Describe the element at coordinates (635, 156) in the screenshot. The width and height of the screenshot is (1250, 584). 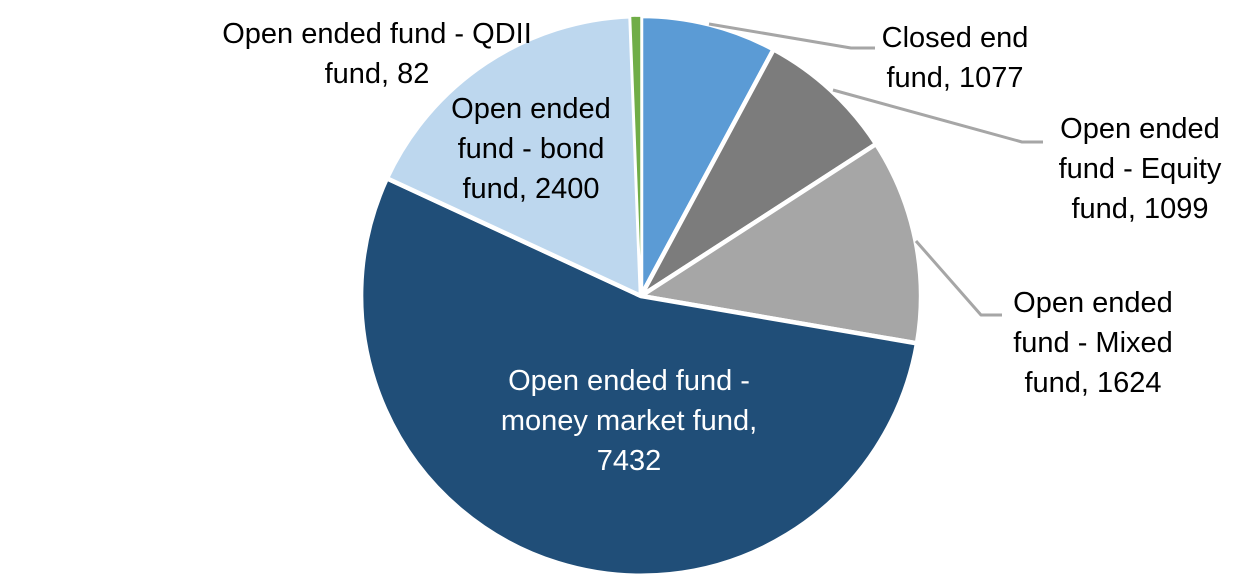
I see `pie-slice-open-ended-fund-qdii-fund` at that location.